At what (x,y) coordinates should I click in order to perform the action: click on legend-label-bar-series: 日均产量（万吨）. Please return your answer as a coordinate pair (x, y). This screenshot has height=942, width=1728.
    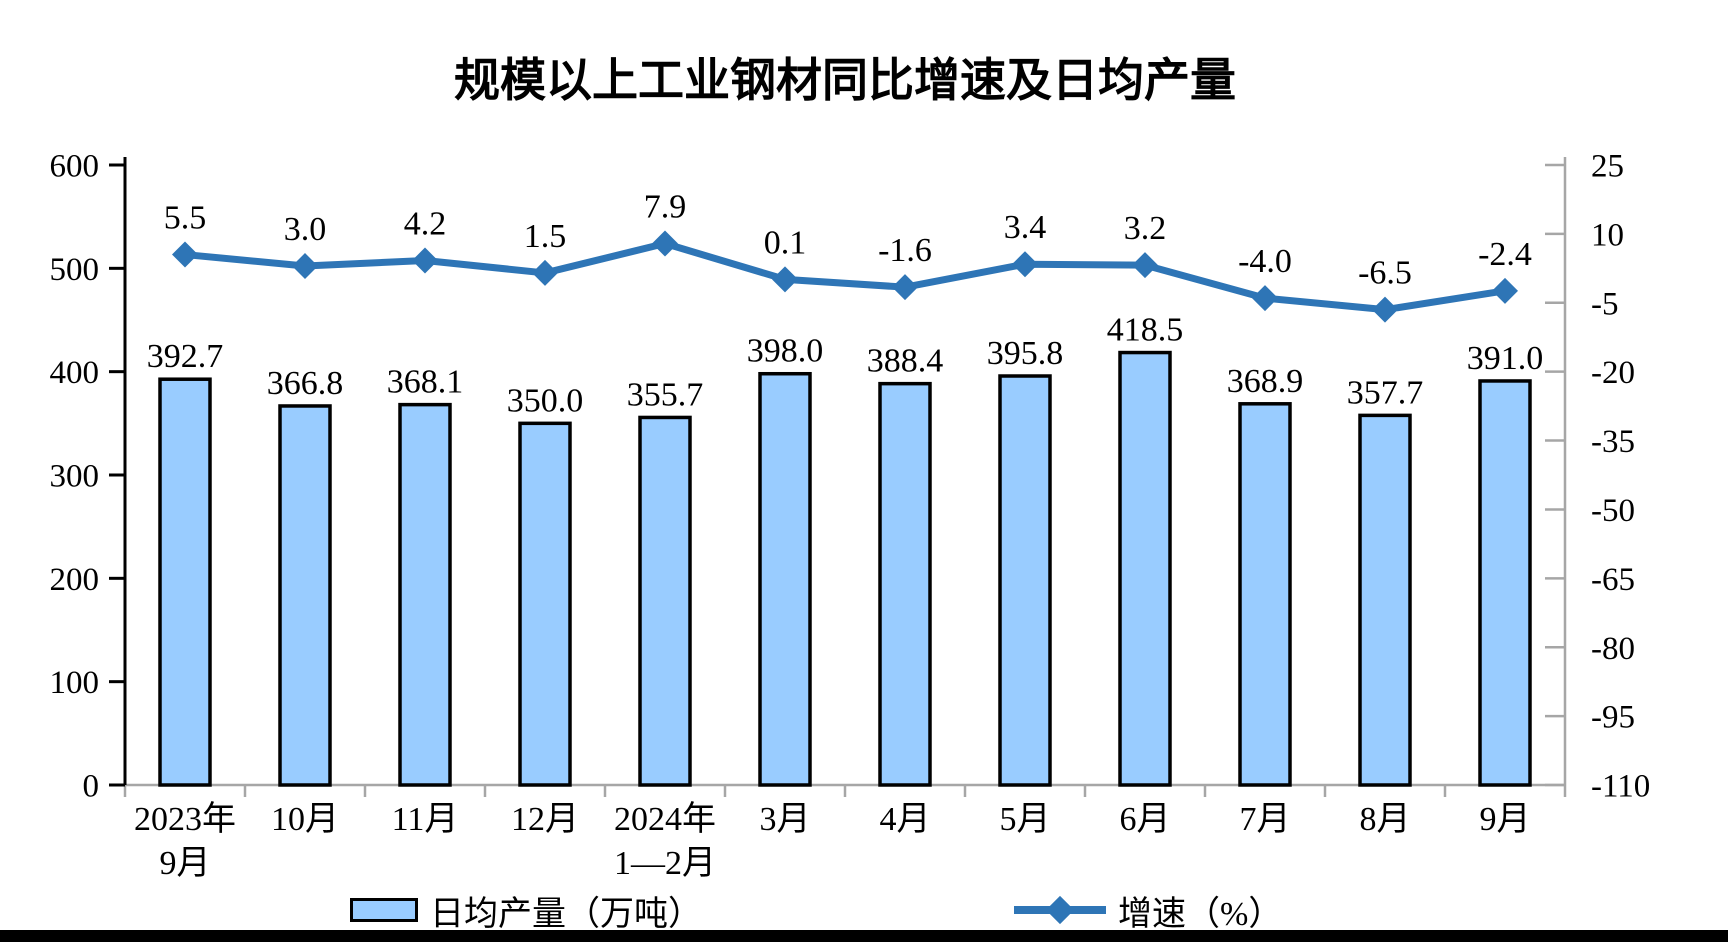
    Looking at the image, I should click on (566, 914).